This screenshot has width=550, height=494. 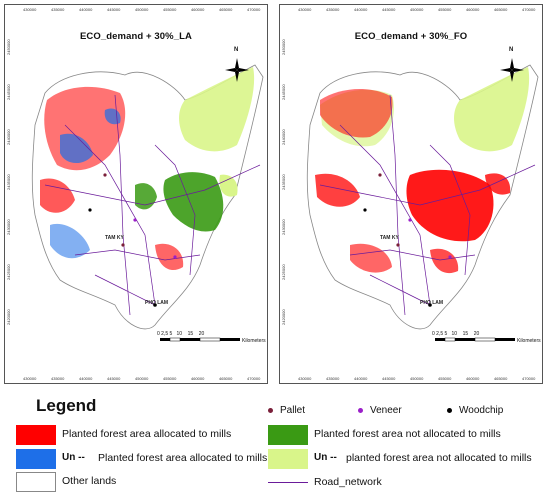 What do you see at coordinates (417, 9) in the screenshot?
I see `top-coord-label: 450000` at bounding box center [417, 9].